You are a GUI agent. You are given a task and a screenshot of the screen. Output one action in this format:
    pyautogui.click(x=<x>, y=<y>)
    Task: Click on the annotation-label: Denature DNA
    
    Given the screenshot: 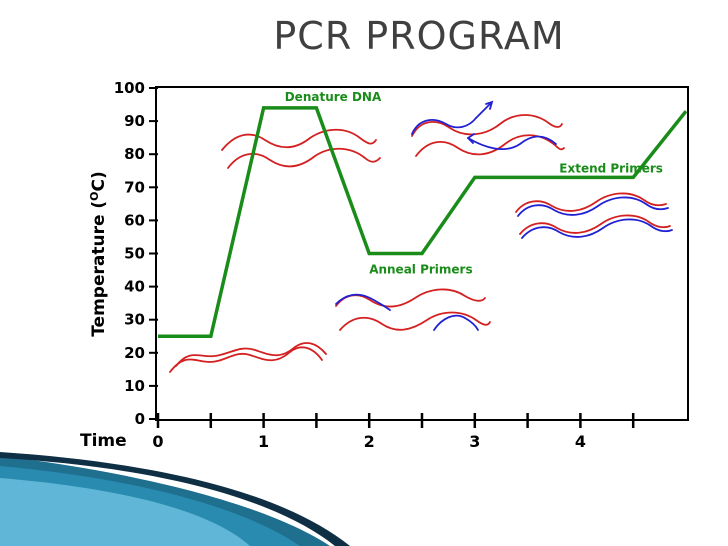 What is the action you would take?
    pyautogui.click(x=333, y=97)
    